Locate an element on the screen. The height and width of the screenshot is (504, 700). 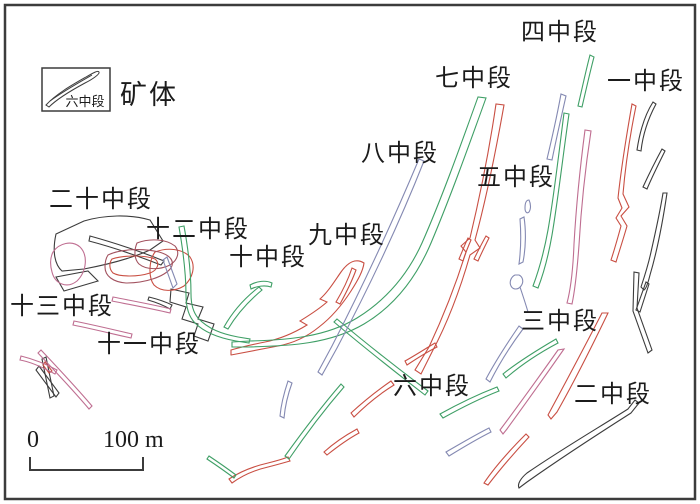
legend-title: 矿体 is located at coordinates (149, 95).